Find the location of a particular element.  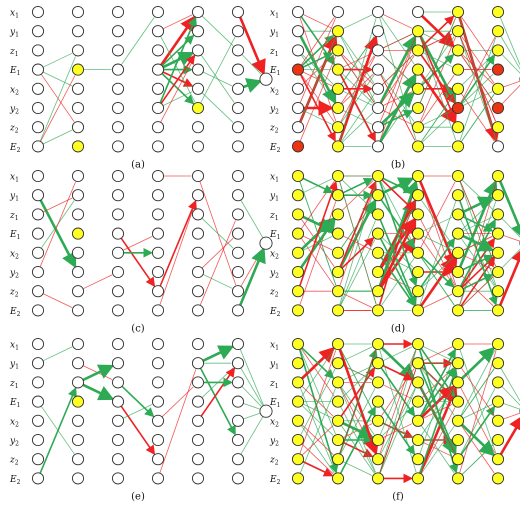

panel-caption: (e) is located at coordinates (138, 497).